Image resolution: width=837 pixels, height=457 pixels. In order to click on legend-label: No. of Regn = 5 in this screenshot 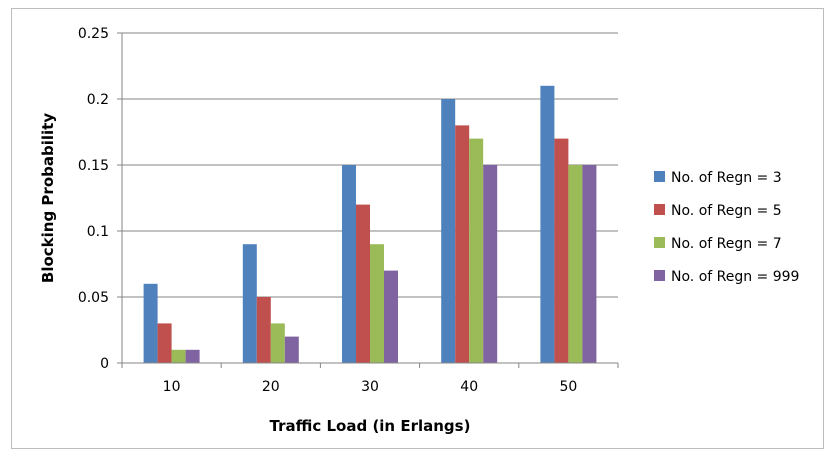, I will do `click(726, 211)`.